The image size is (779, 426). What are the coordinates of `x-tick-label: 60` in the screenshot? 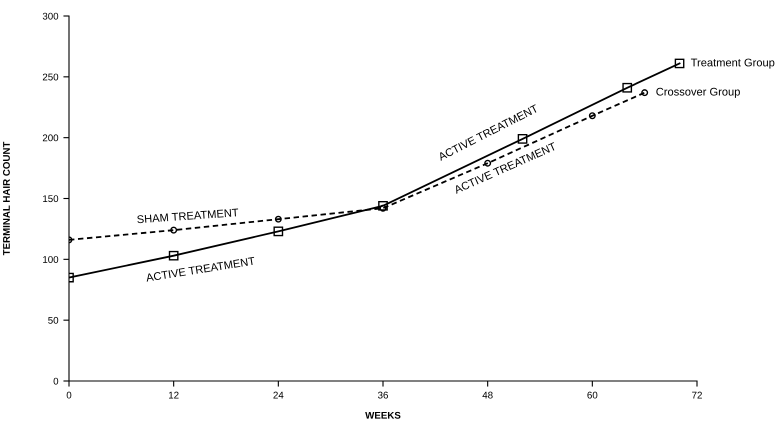 It's located at (592, 395).